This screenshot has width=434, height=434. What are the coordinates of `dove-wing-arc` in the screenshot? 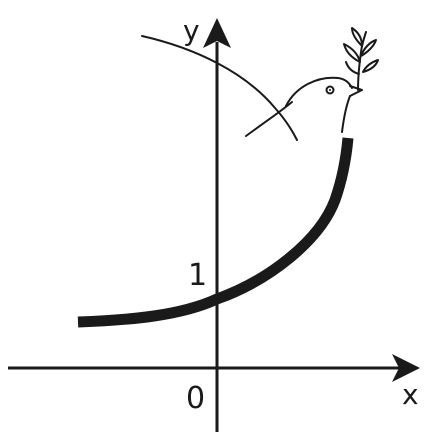 It's located at (219, 88).